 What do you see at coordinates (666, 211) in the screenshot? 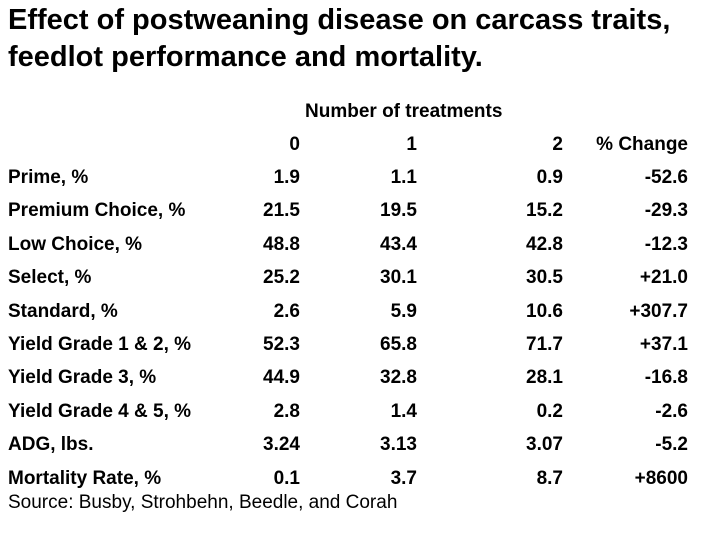
I see `cell-value: -29.3` at bounding box center [666, 211].